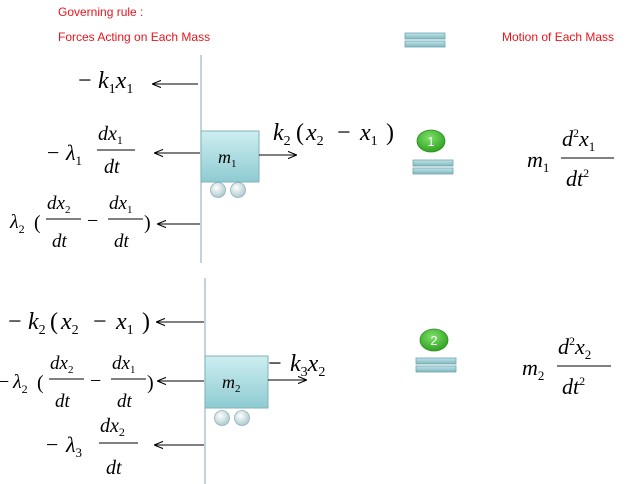 This screenshot has width=630, height=484. I want to click on spring-force-m1: k2 ( x2 − x1 ), so click(333, 134).